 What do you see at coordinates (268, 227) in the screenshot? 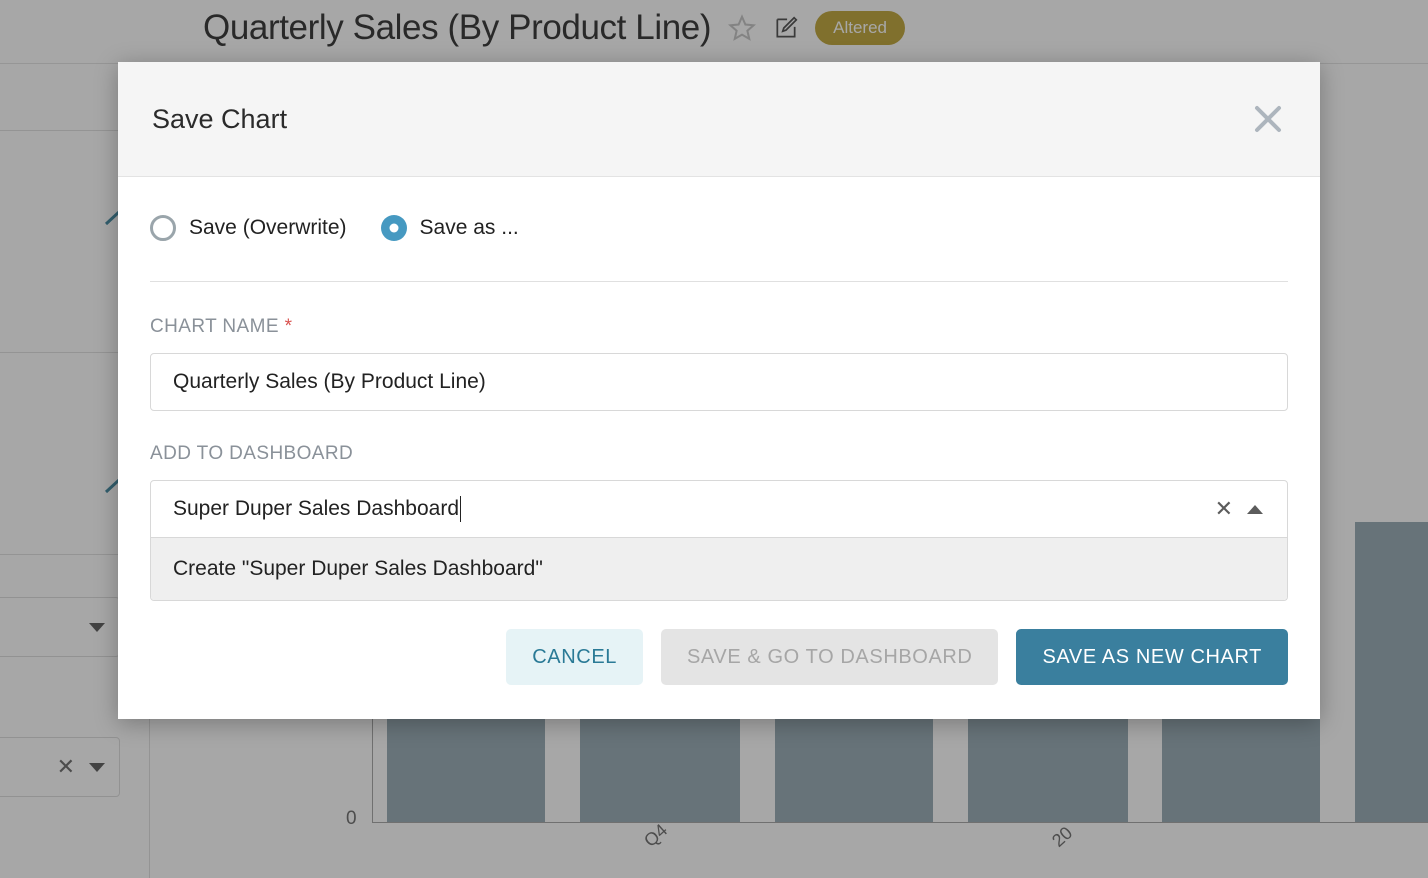
I see `radio-label-save-overwrite: Save (Overwrite)` at bounding box center [268, 227].